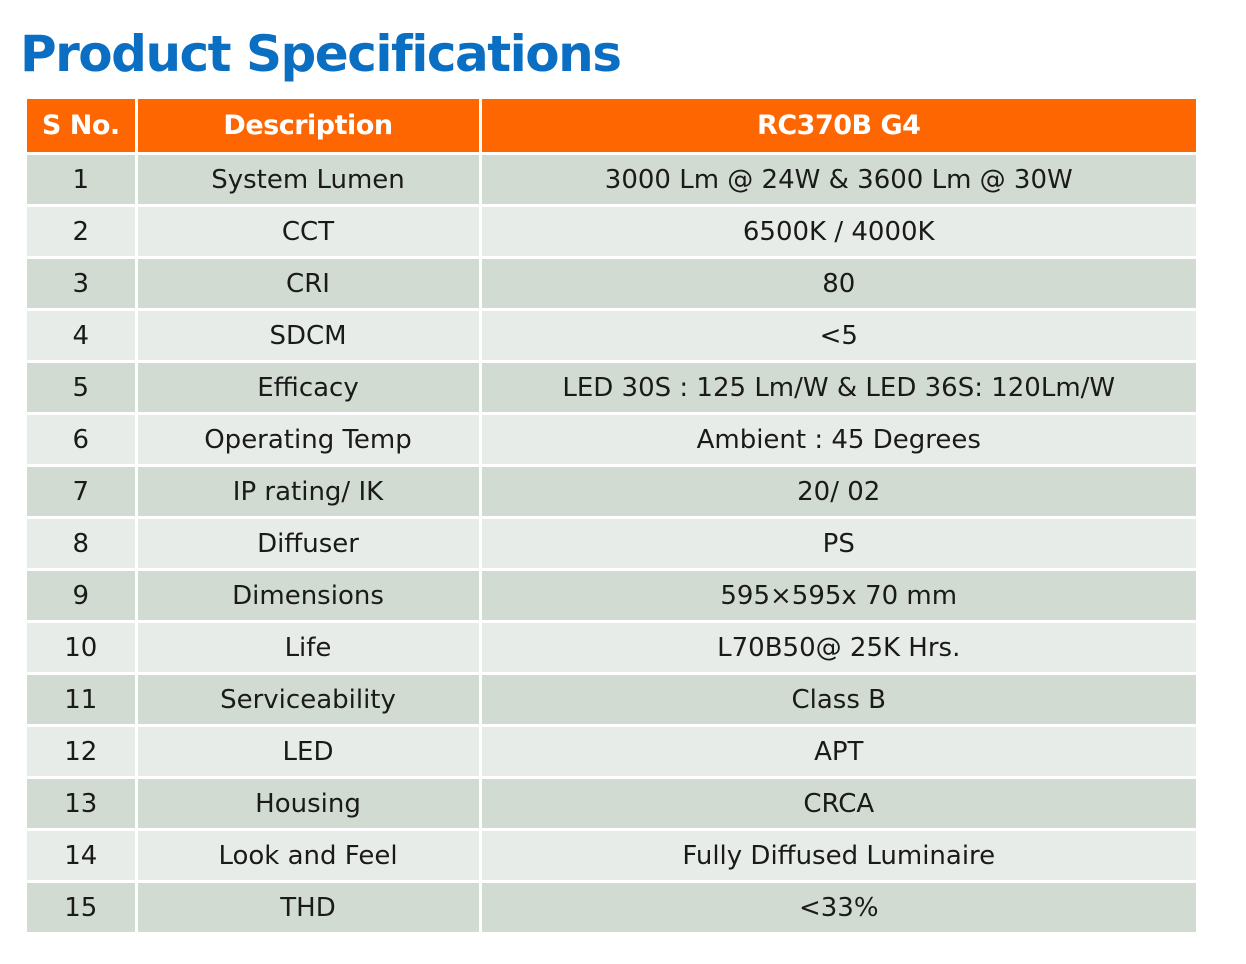  I want to click on page-title: Product Specifications, so click(321, 54).